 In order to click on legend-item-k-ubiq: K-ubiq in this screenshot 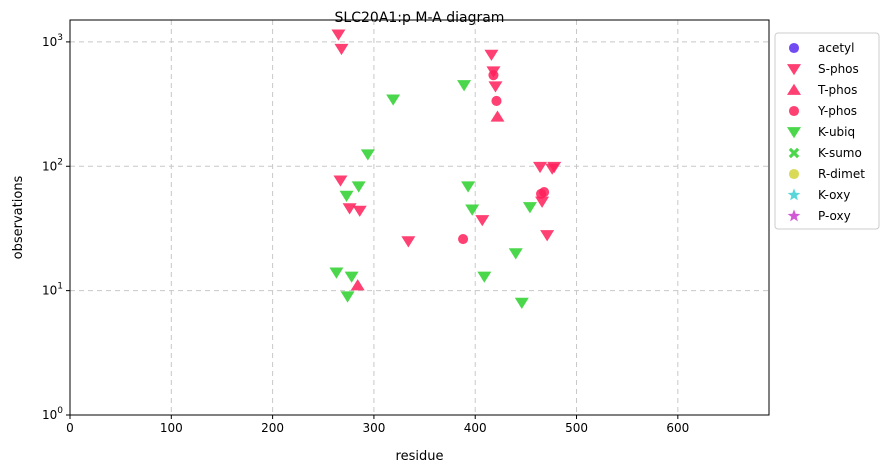, I will do `click(821, 132)`.